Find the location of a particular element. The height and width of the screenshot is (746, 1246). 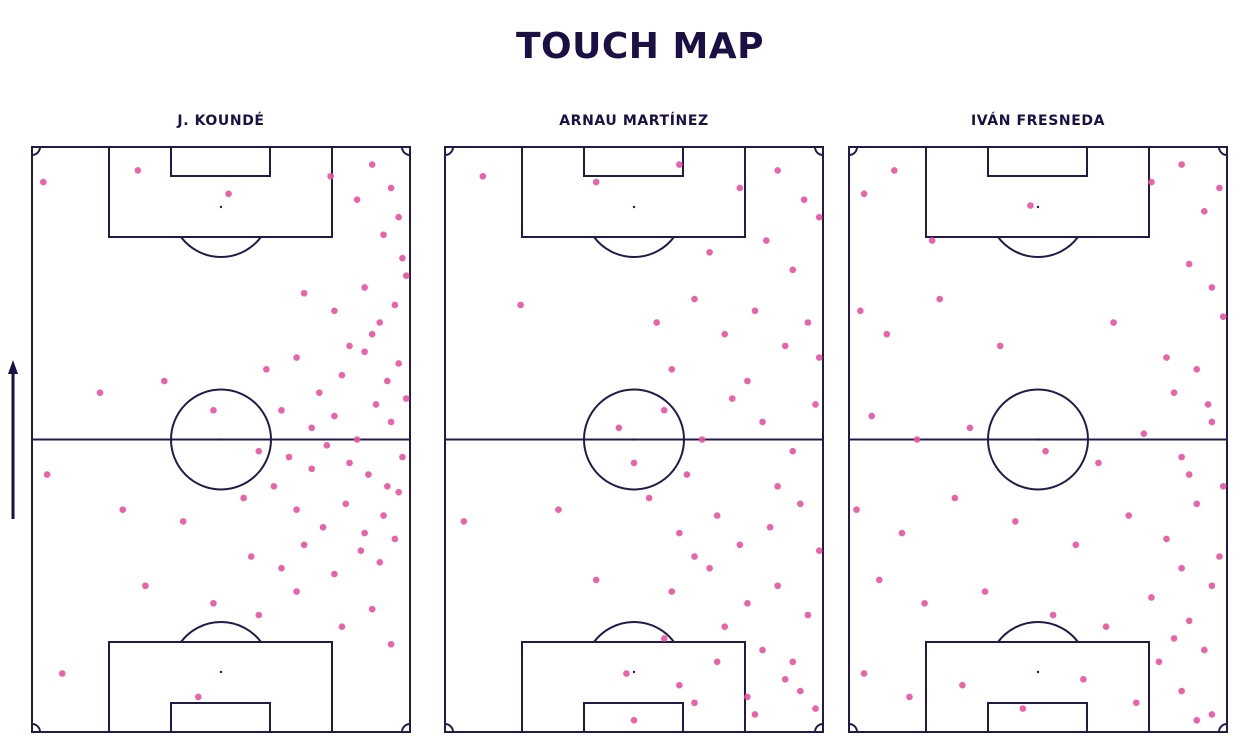

main-title: TOUCH MAP is located at coordinates (640, 46).